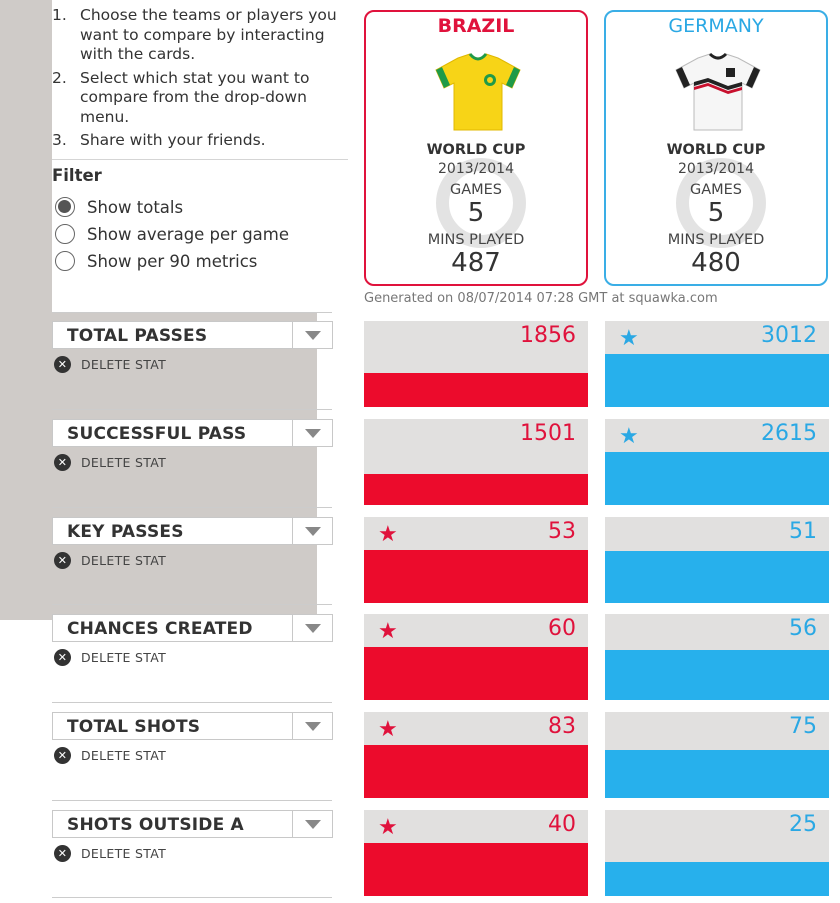 The width and height of the screenshot is (840, 903). Describe the element at coordinates (137, 336) in the screenshot. I see `stat-select-value: TOTAL PASSES` at that location.